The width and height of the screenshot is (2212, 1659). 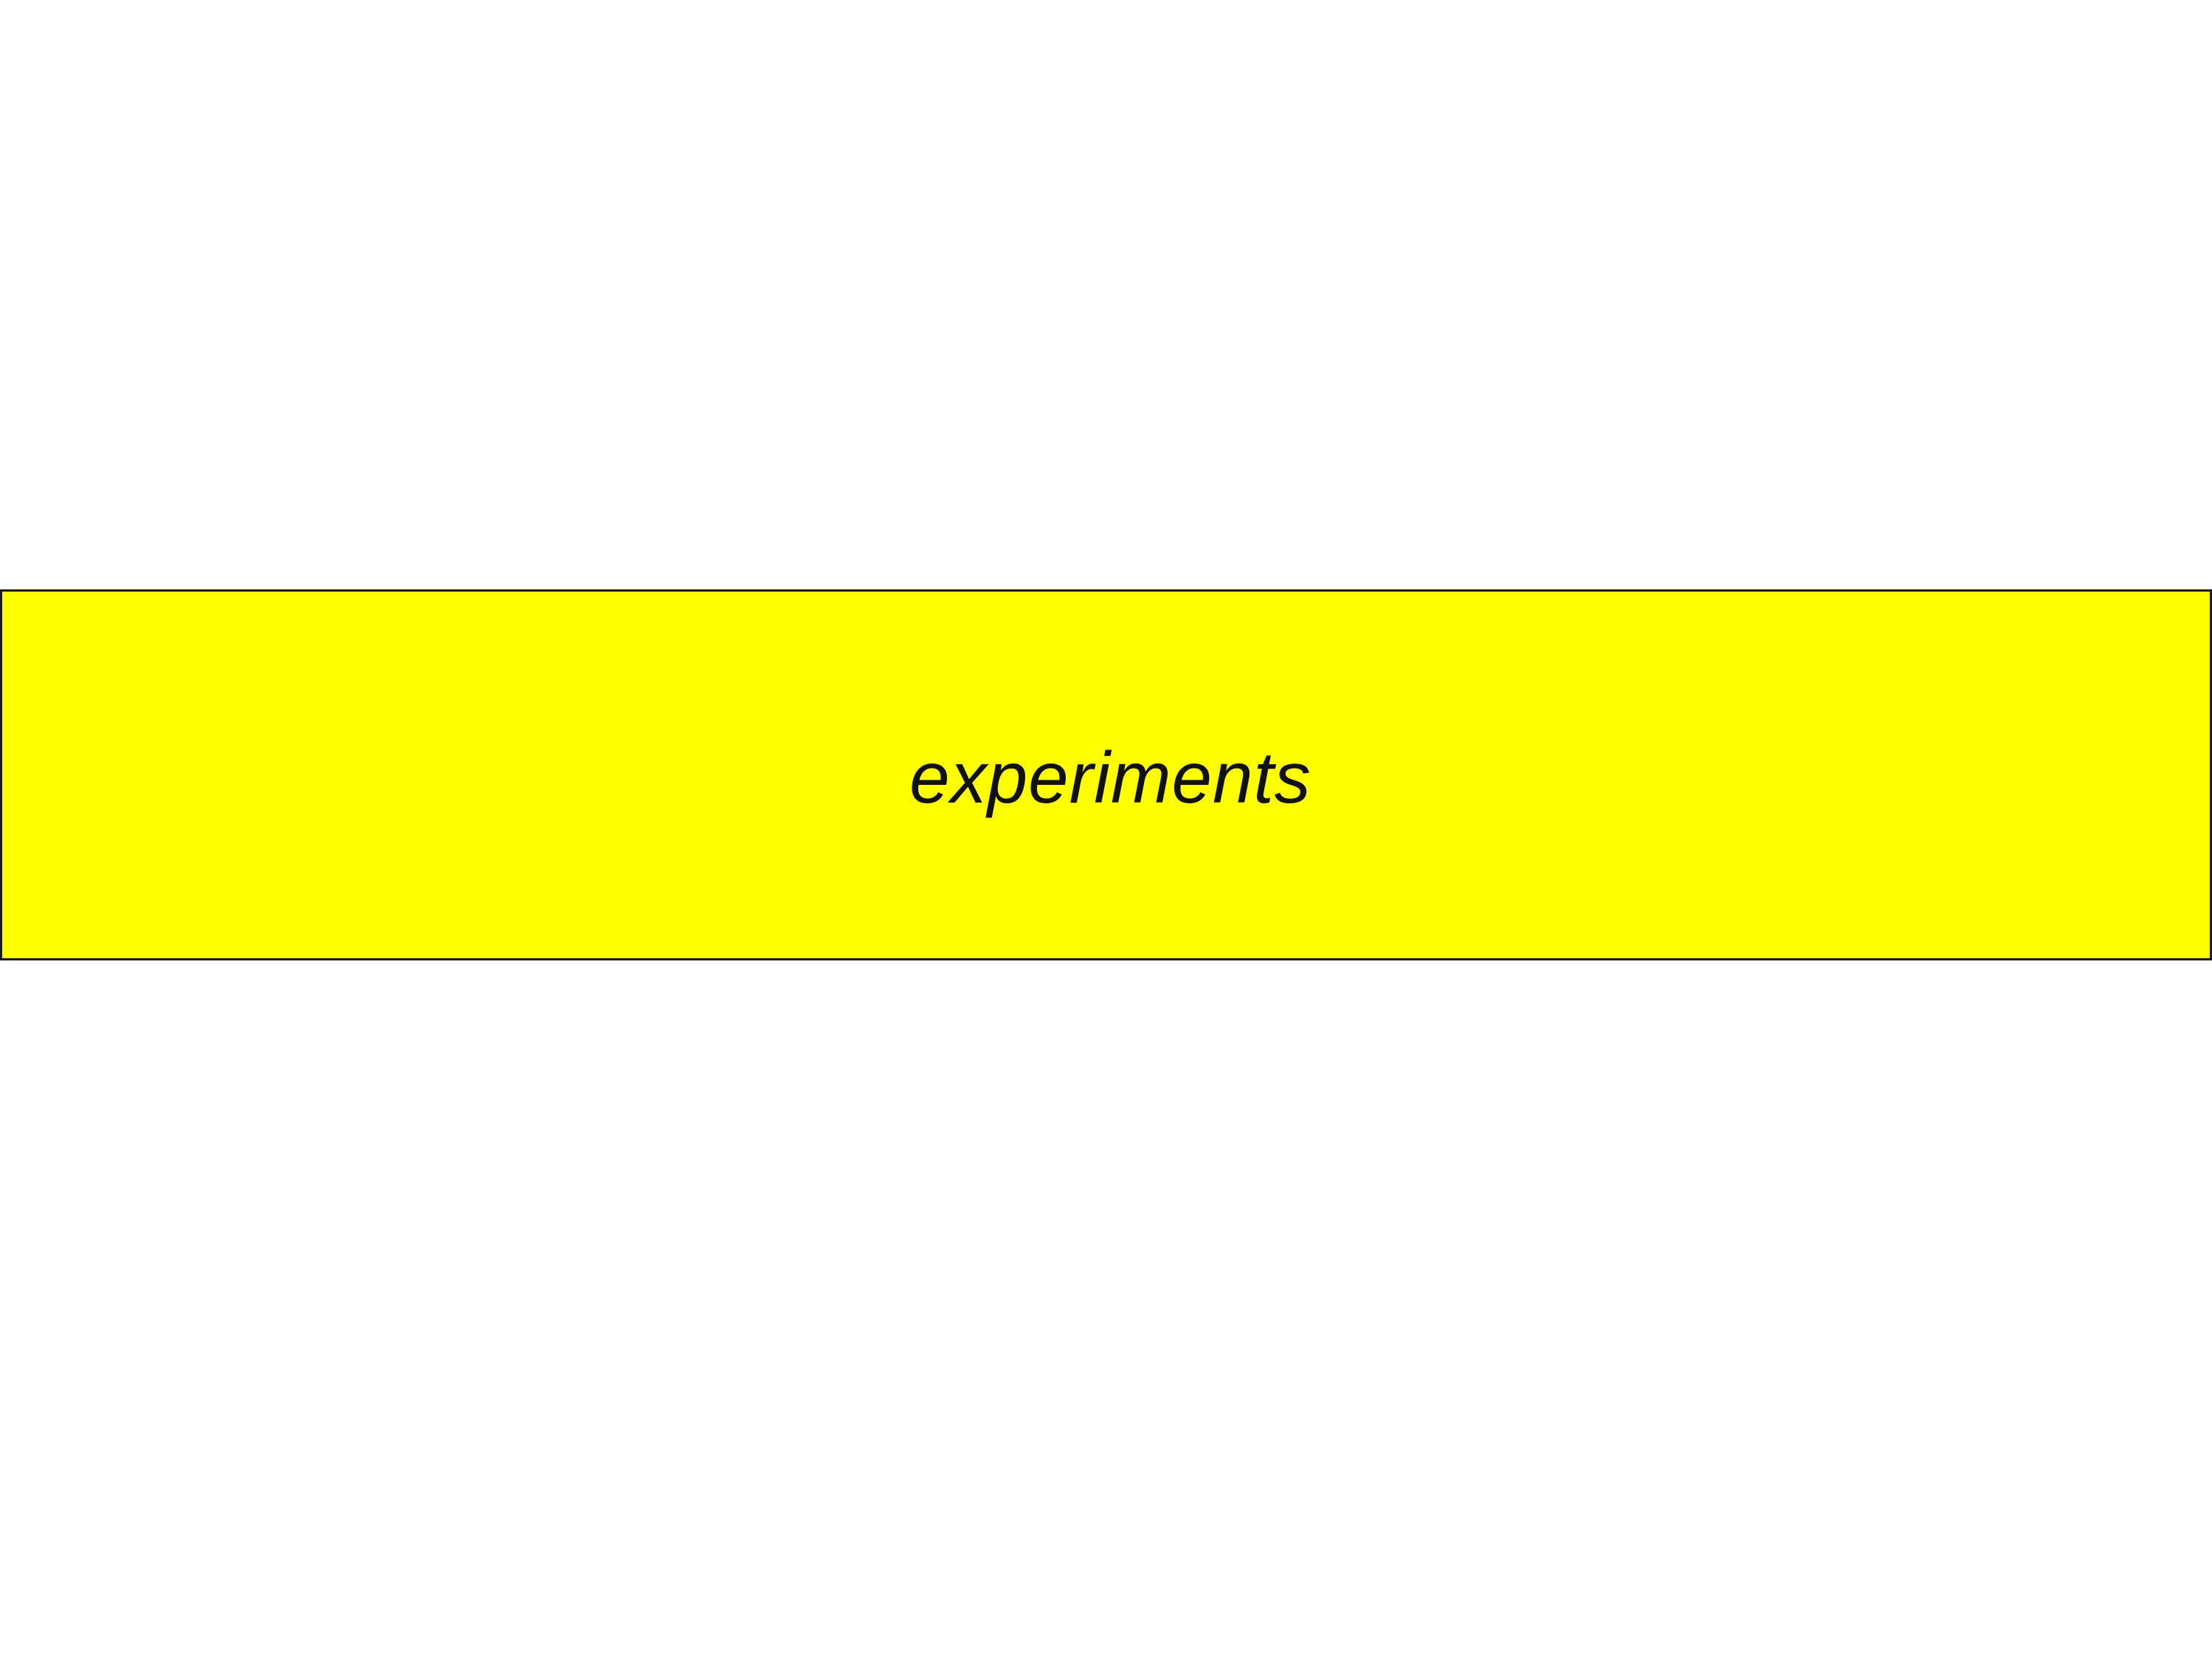 What do you see at coordinates (1110, 777) in the screenshot?
I see `banner-title: experiments` at bounding box center [1110, 777].